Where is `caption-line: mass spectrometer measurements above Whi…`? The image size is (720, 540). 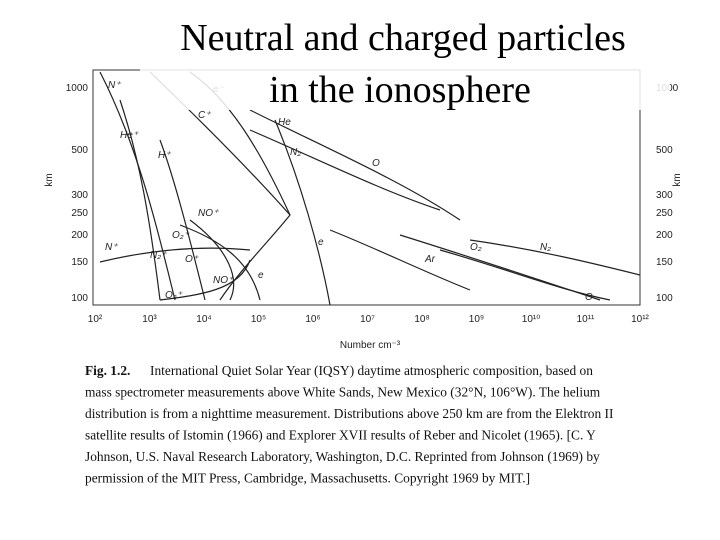
caption-line: mass spectrometer measurements above Whi… is located at coordinates (343, 392).